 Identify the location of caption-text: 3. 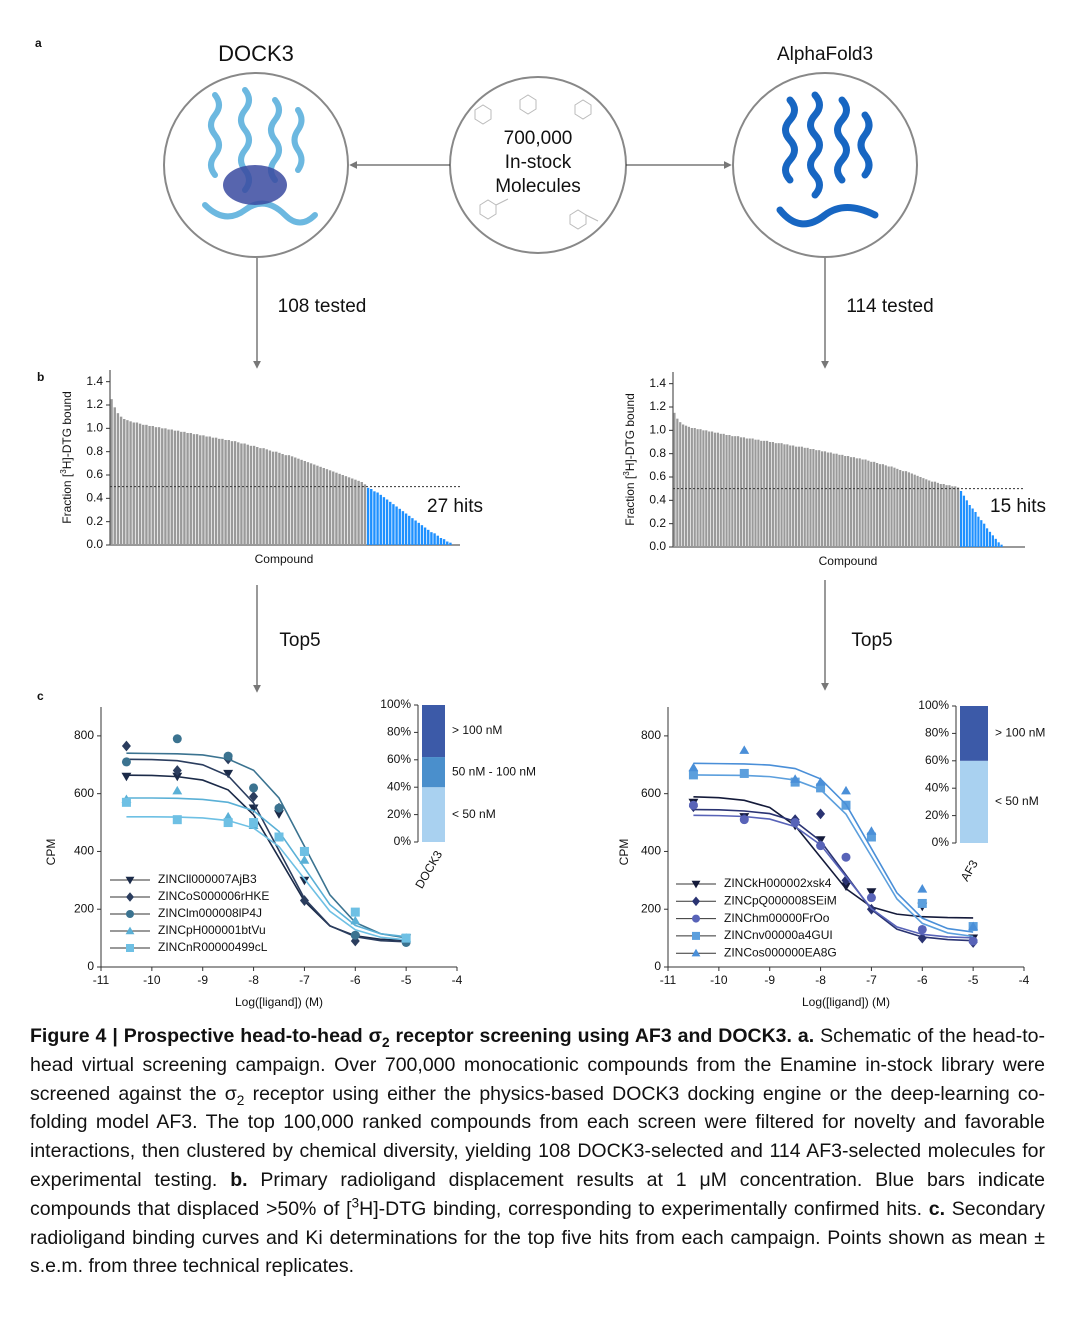
(355, 1203).